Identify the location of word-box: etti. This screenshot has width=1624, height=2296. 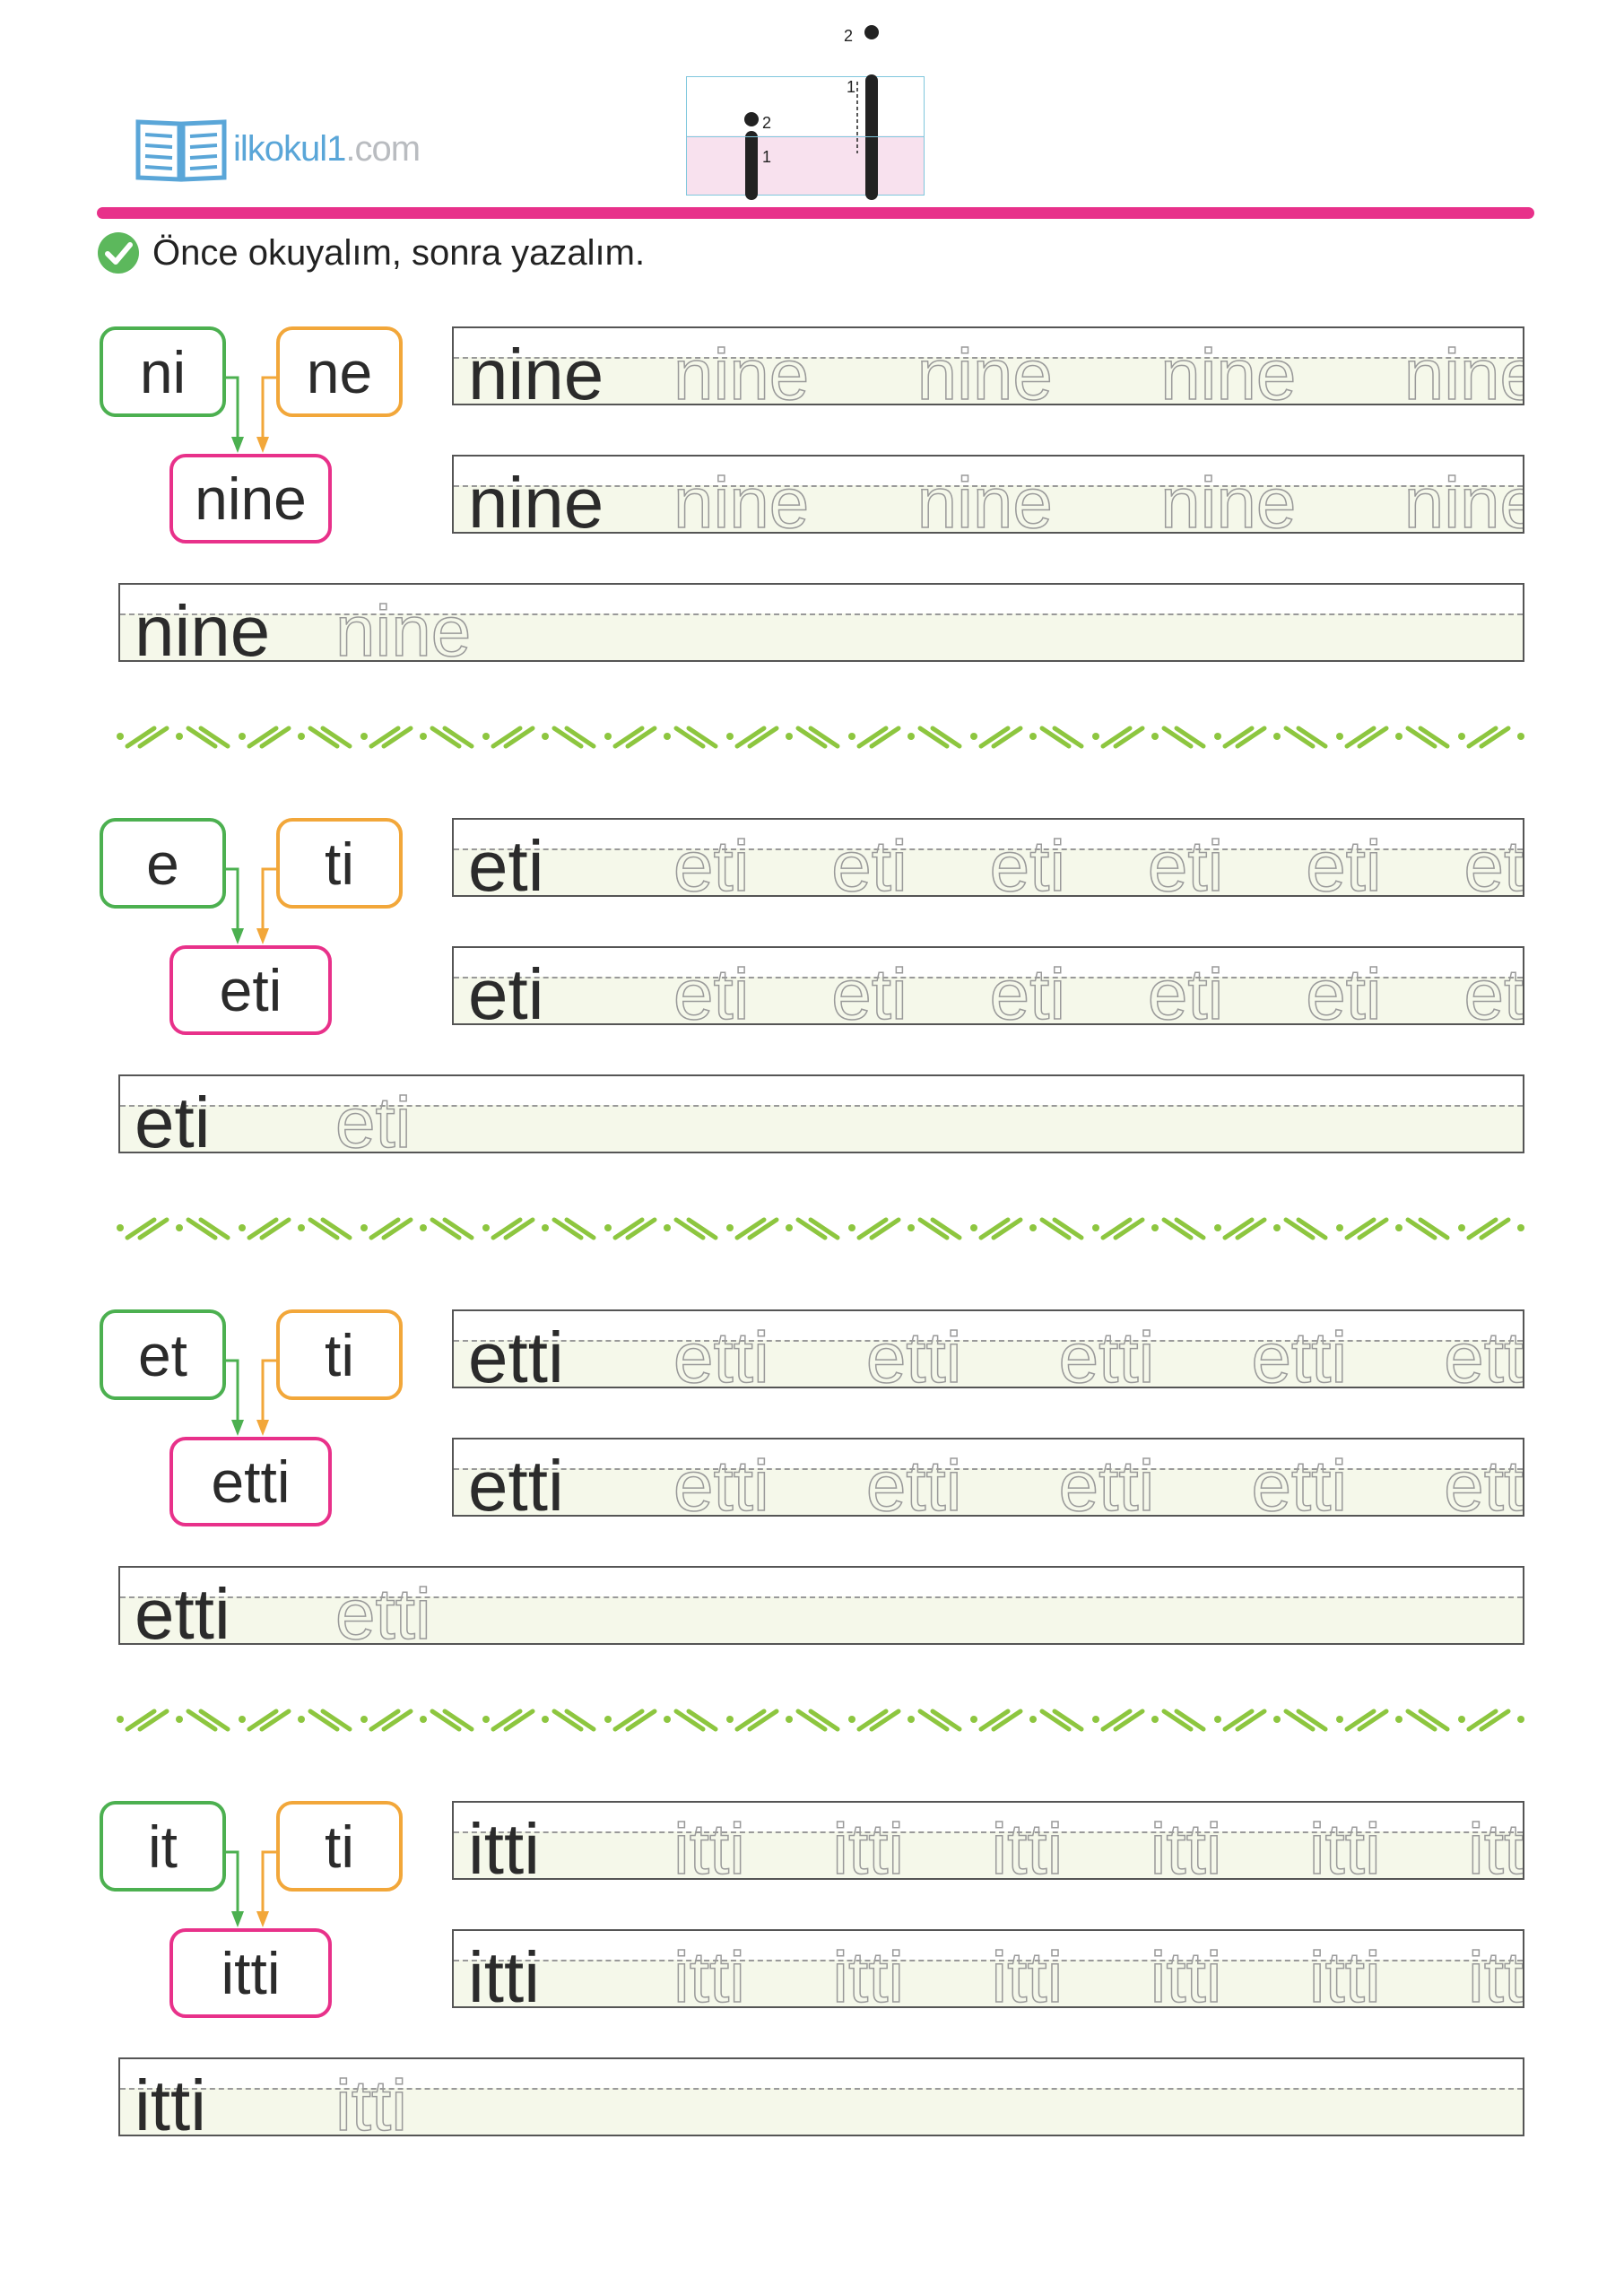
(250, 1481).